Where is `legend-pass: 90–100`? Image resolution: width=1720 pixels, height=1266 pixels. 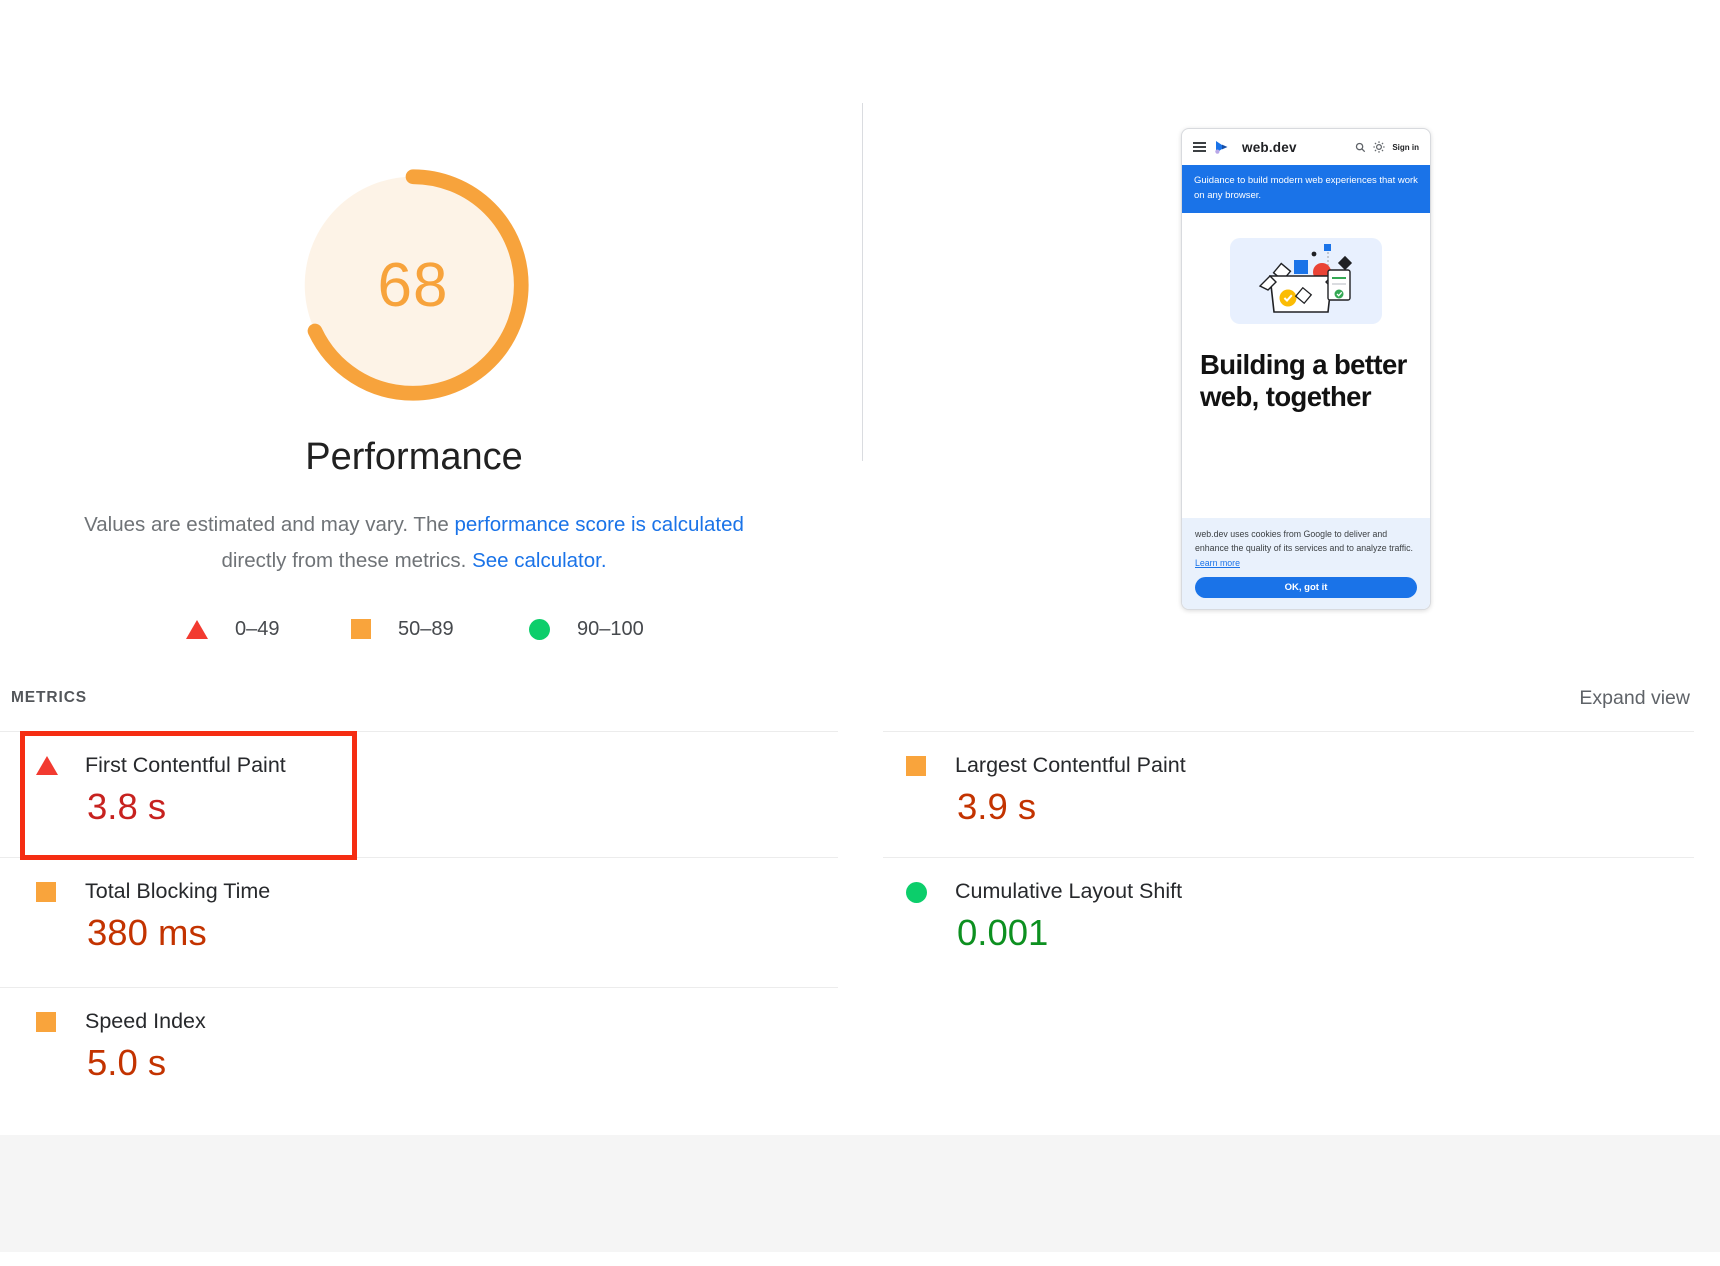
legend-pass: 90–100 is located at coordinates (586, 629).